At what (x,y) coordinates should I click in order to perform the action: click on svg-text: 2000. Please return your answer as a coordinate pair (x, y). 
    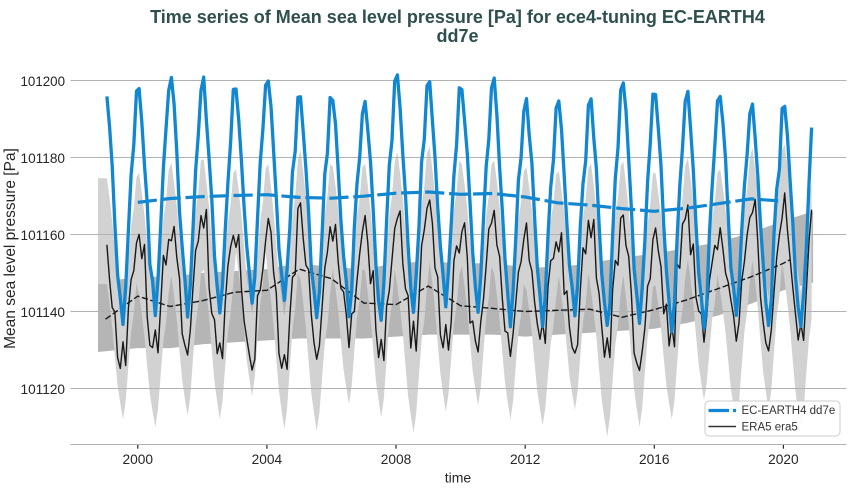
    Looking at the image, I should click on (138, 459).